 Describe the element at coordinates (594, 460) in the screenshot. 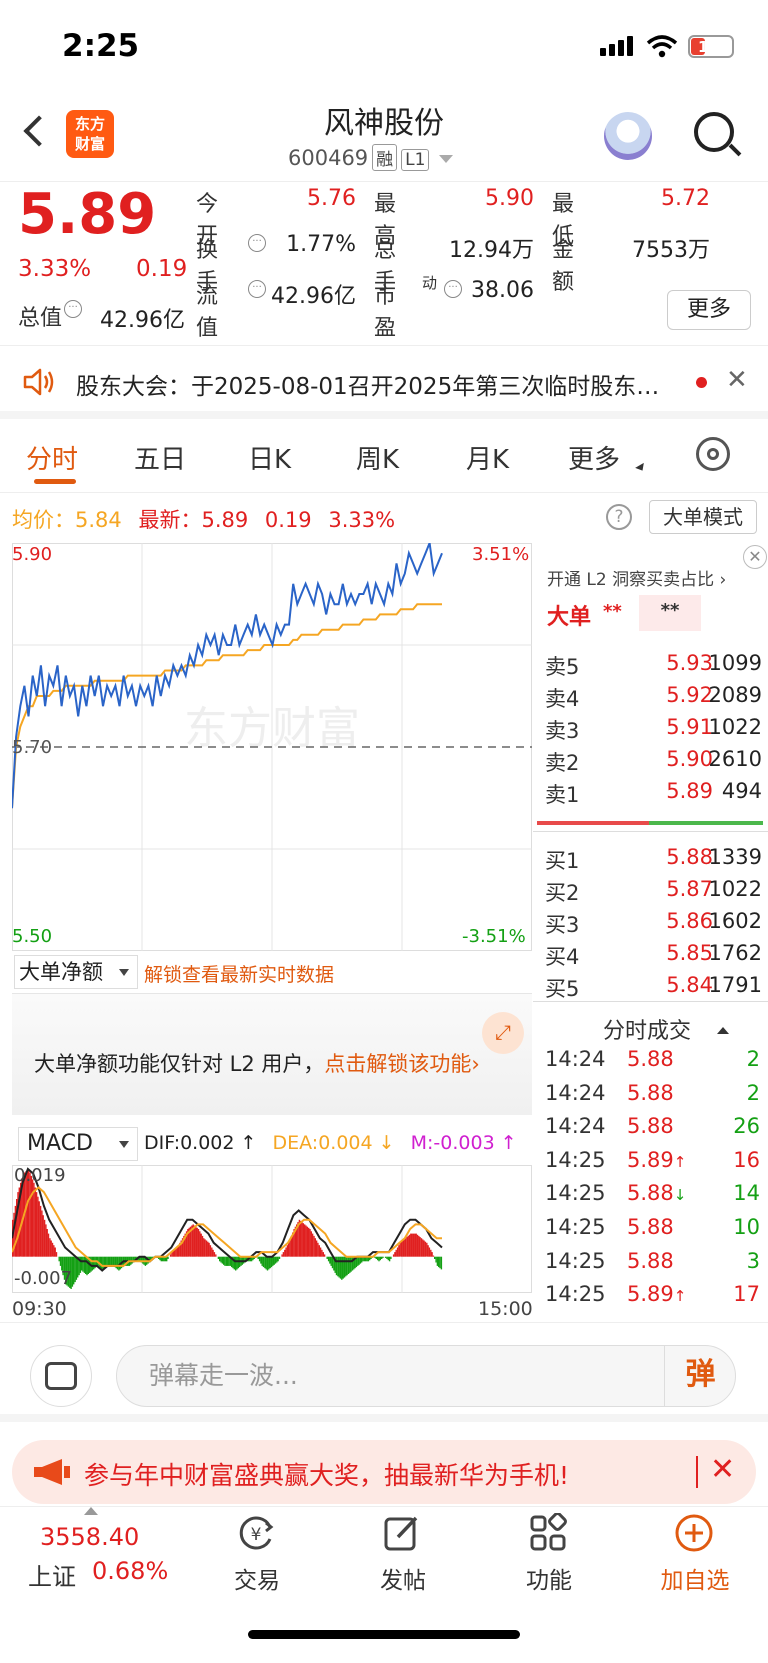

I see `tab-more: 更多` at that location.